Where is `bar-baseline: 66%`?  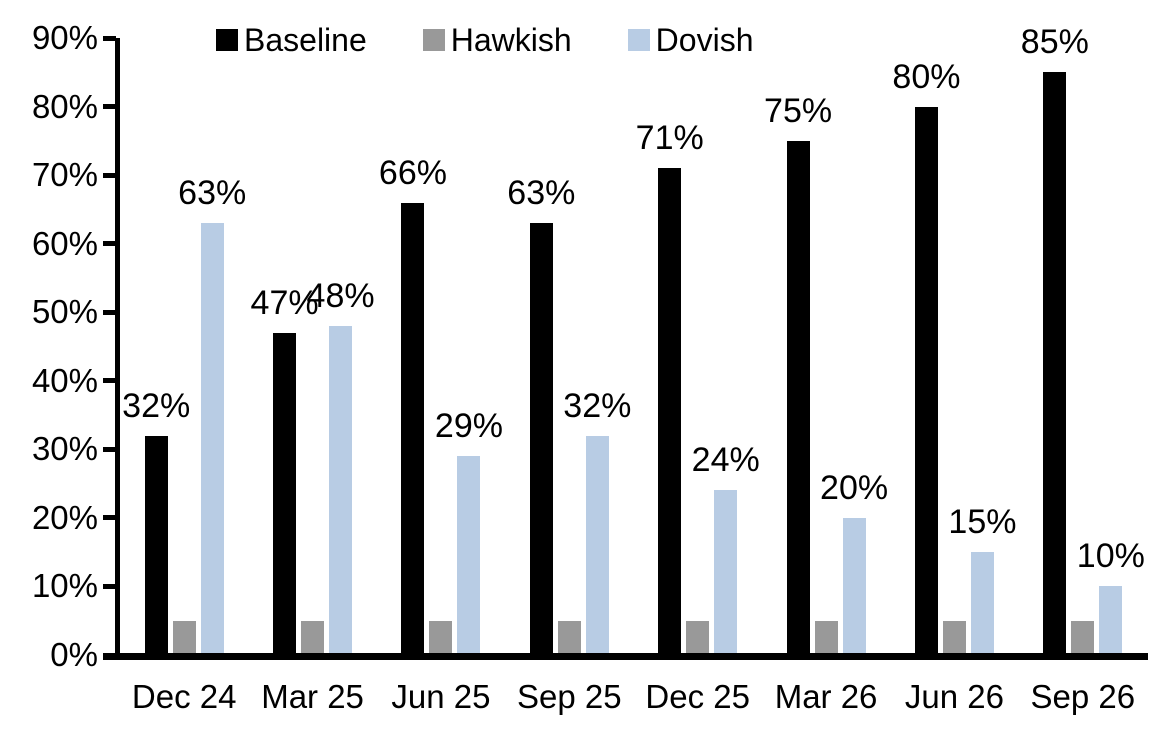
bar-baseline: 66% is located at coordinates (413, 405).